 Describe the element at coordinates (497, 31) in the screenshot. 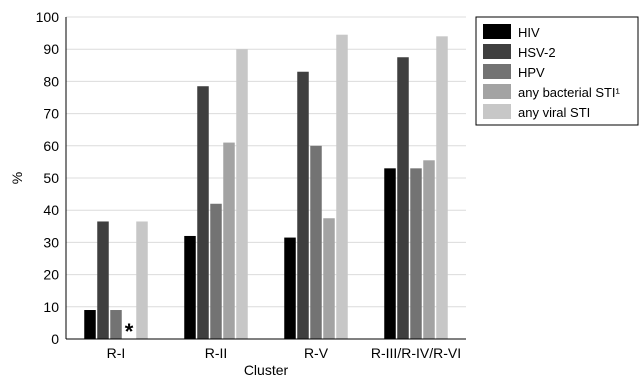

I see `legend-swatch-hiv` at that location.